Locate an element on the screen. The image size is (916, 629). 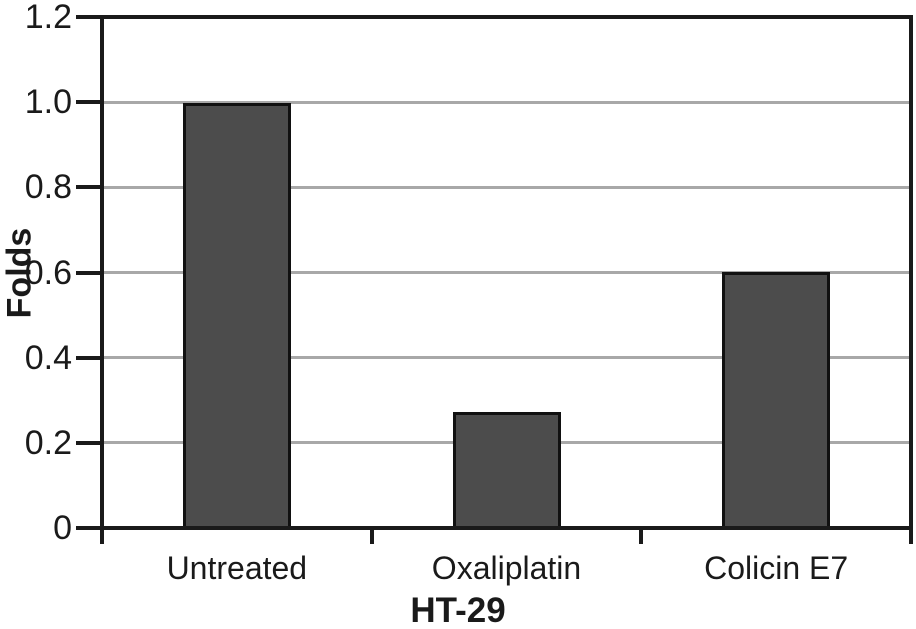
y-axis-tick-label: 0.6 is located at coordinates (48, 272).